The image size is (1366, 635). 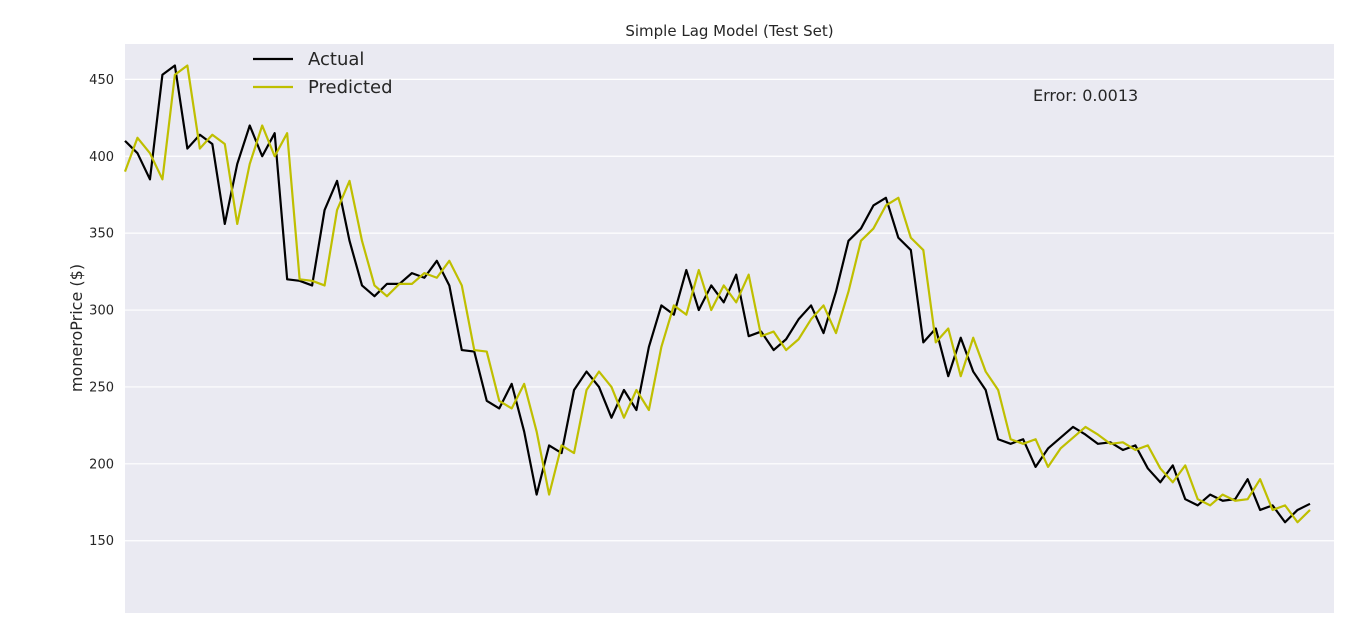 What do you see at coordinates (336, 59) in the screenshot?
I see `legend-label-actual: Actual` at bounding box center [336, 59].